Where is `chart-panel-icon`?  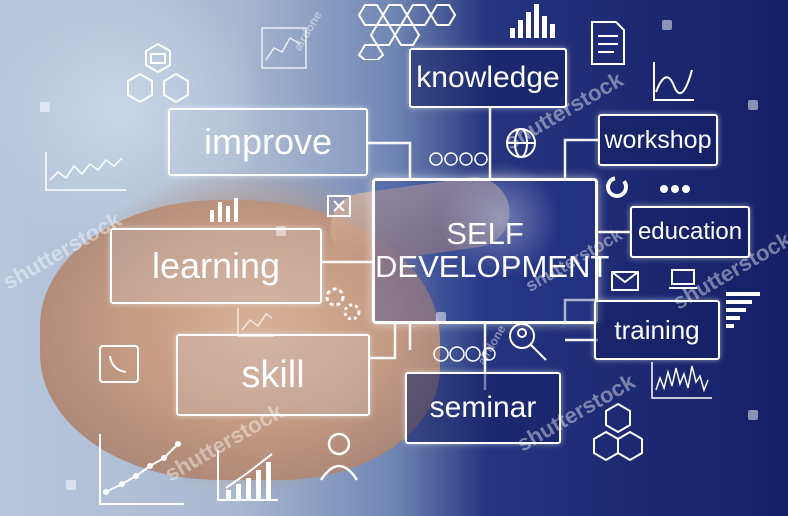 chart-panel-icon is located at coordinates (284, 48).